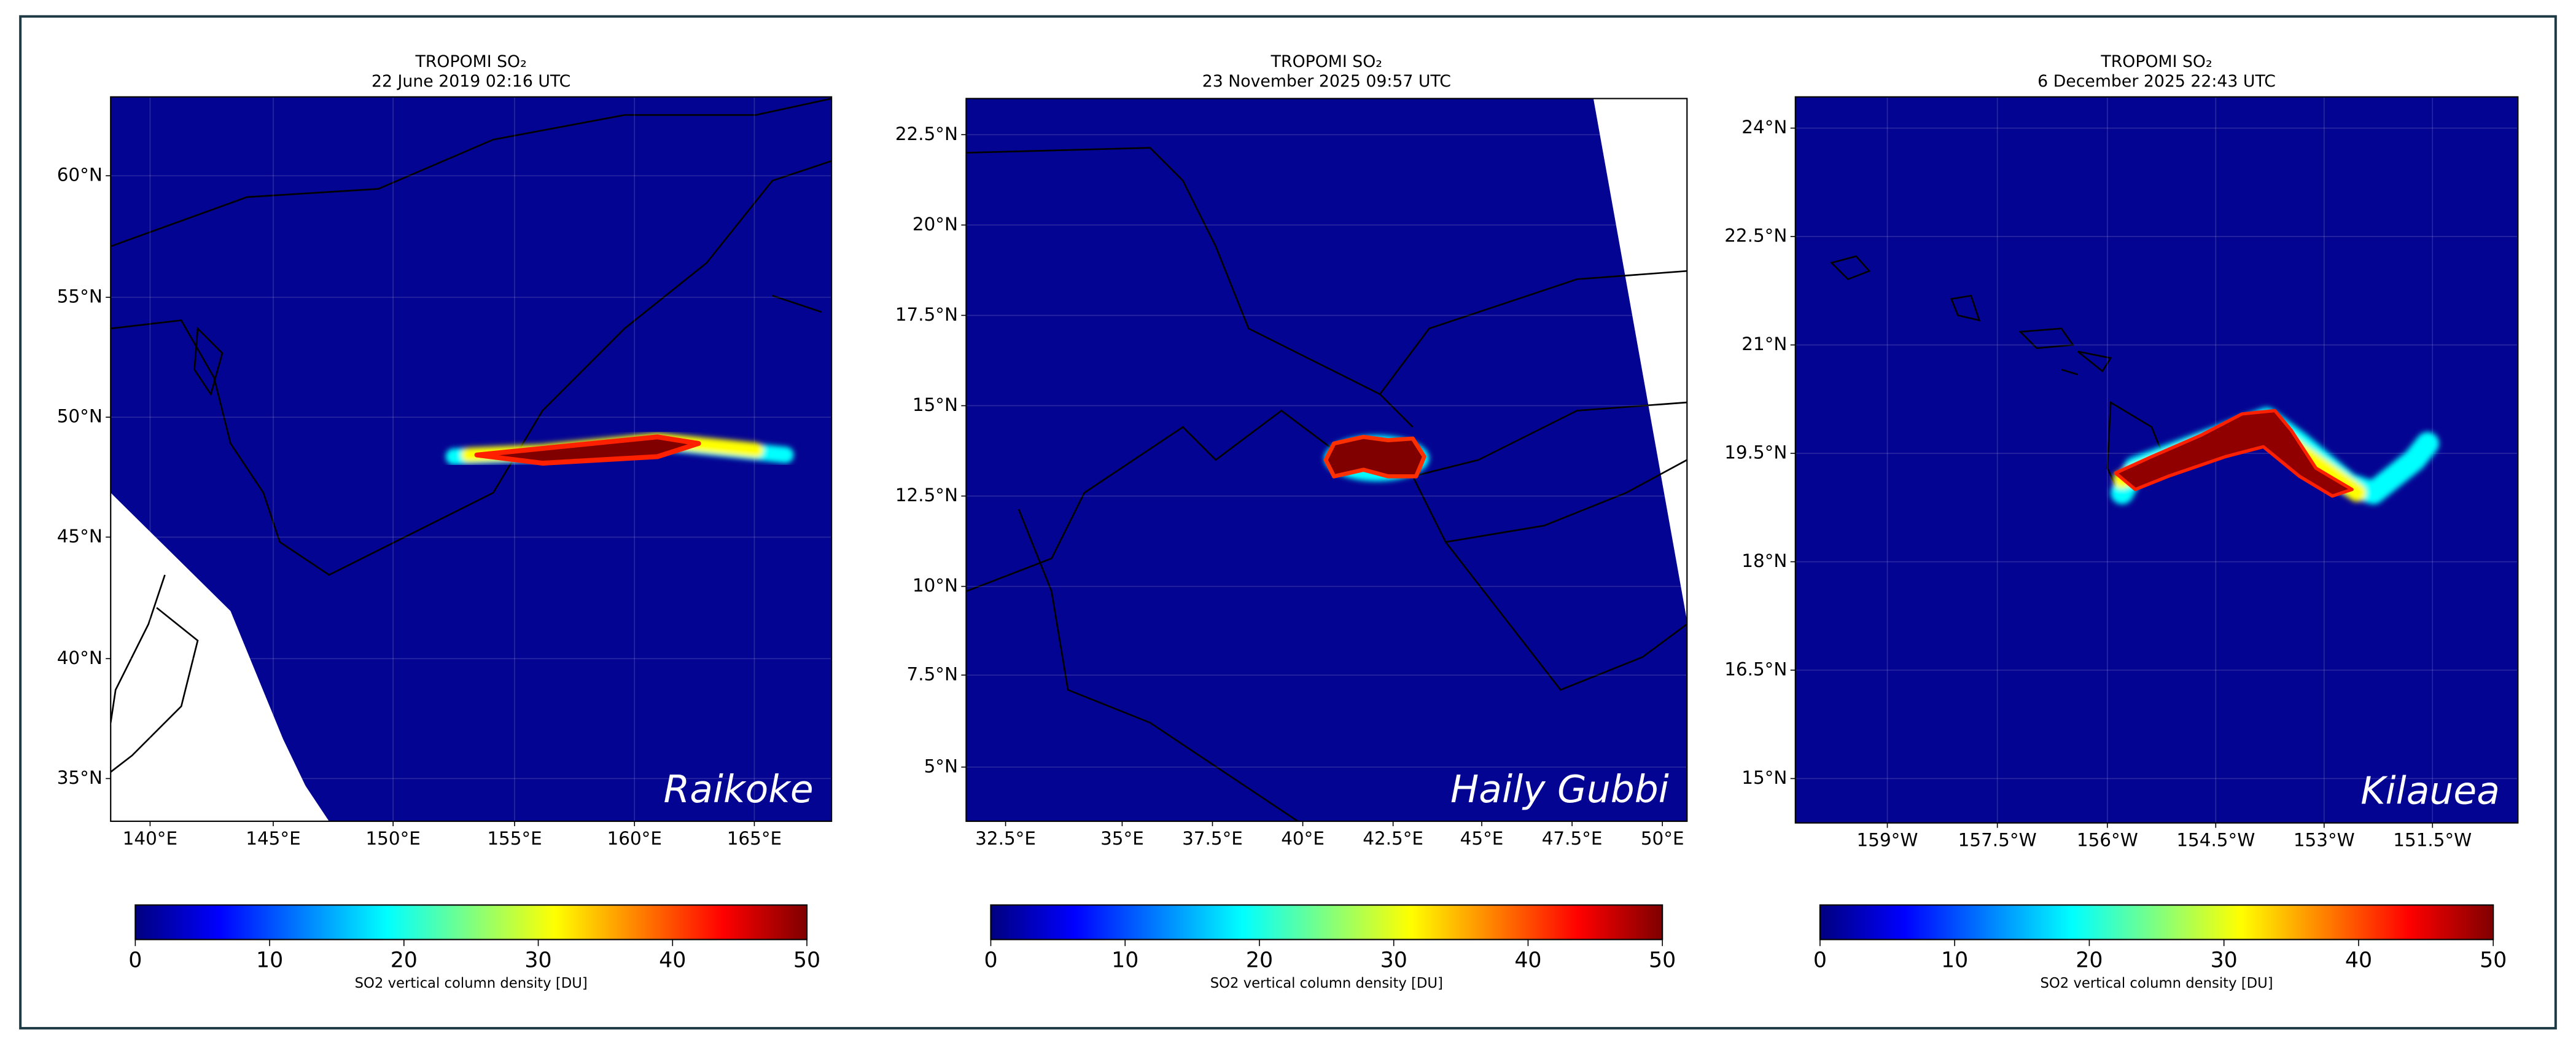 The width and height of the screenshot is (2576, 1043). I want to click on x-tick-label: 42.5°E, so click(1393, 839).